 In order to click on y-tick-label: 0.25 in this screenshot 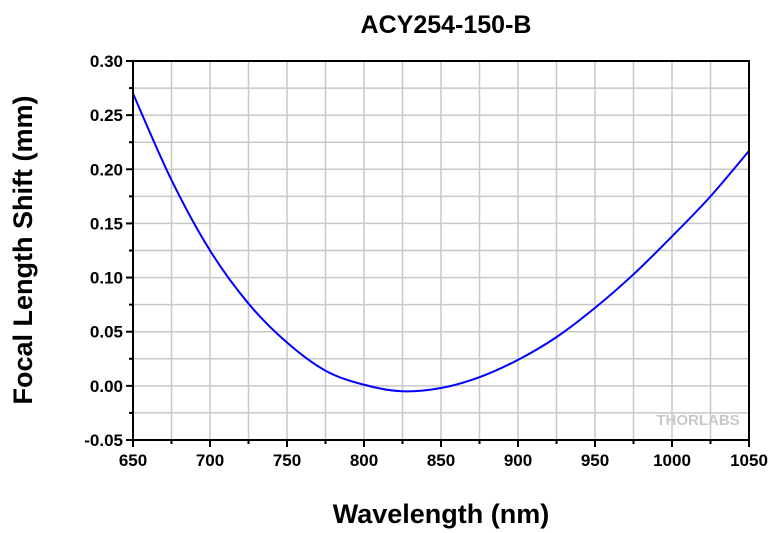, I will do `click(106, 115)`.